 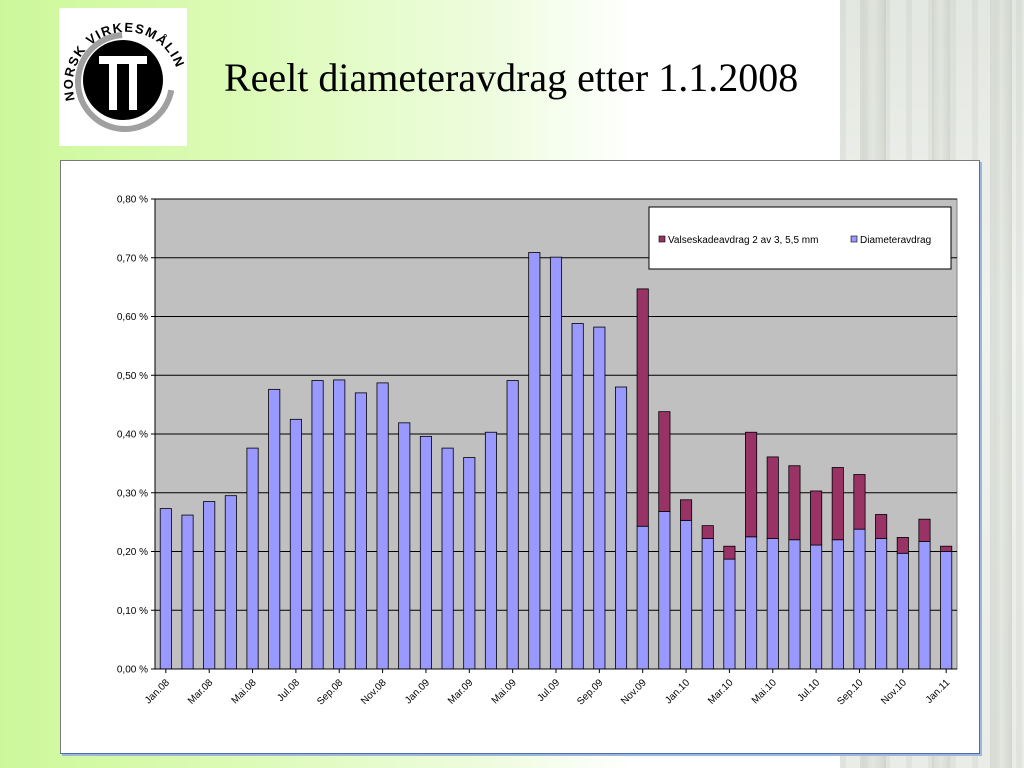 I want to click on logo: NORSK VIRKESMÅLING, so click(x=120, y=73).